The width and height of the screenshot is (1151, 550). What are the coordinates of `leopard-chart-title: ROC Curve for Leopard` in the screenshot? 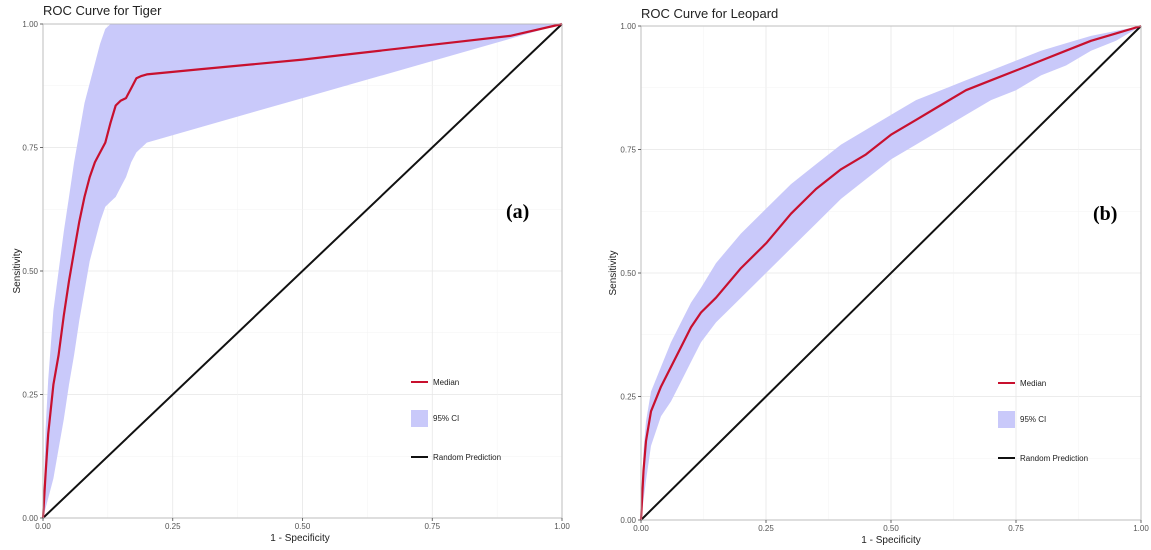 It's located at (709, 13).